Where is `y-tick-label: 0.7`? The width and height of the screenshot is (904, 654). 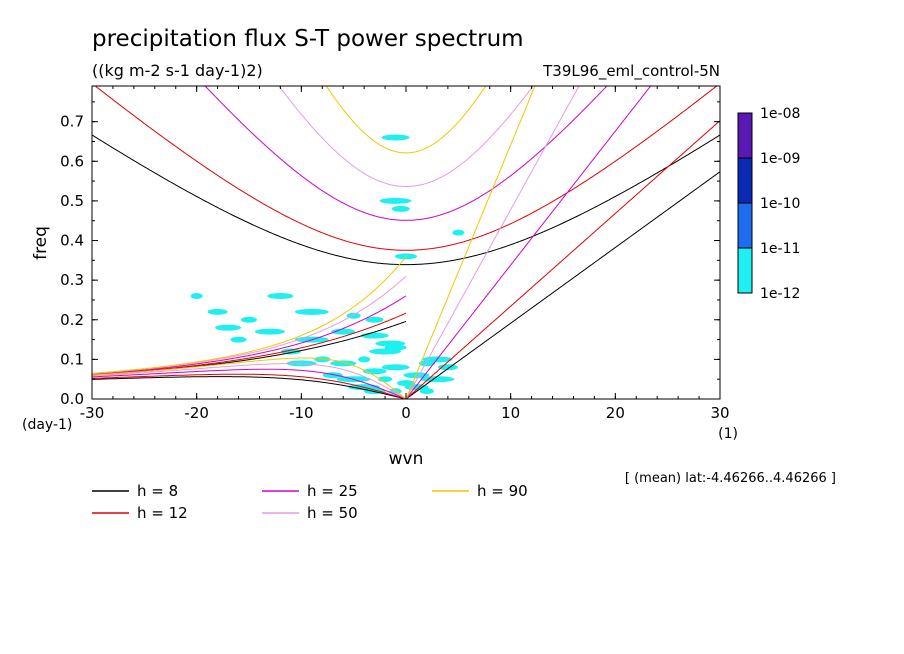 y-tick-label: 0.7 is located at coordinates (72, 122).